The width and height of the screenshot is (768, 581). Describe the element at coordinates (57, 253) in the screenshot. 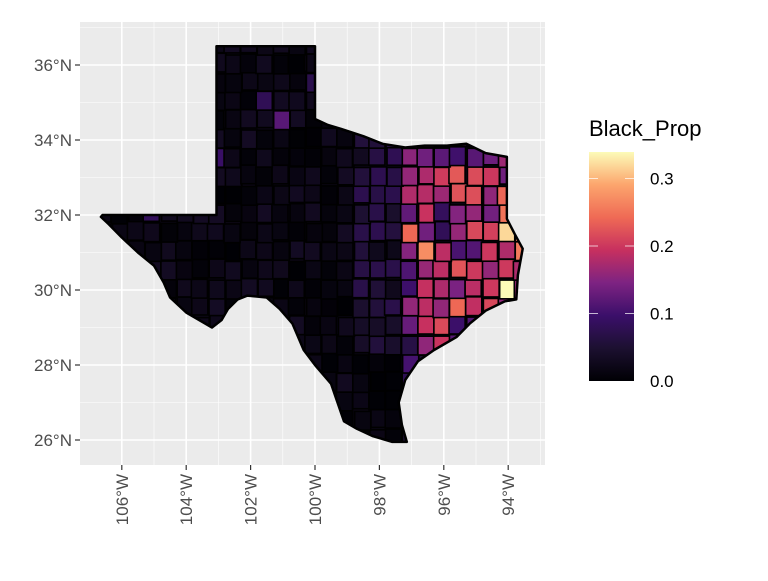

I see `y-axis: 26°N 28°N 30°N 32°N 34°N 36°N` at that location.